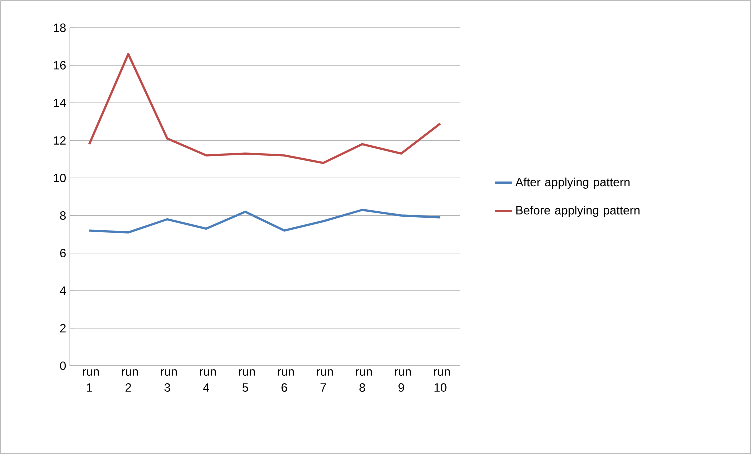  What do you see at coordinates (169, 381) in the screenshot?
I see `x-tick-label: run 3` at bounding box center [169, 381].